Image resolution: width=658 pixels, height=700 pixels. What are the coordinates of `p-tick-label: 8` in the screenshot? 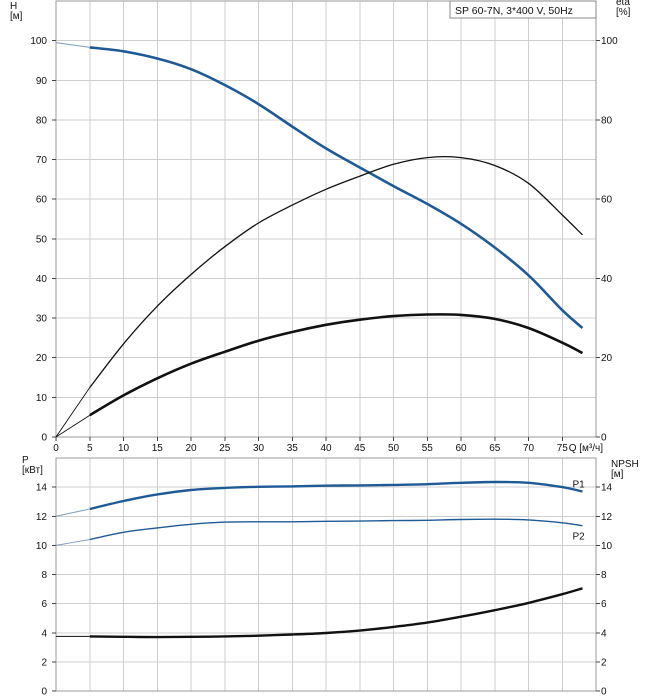 It's located at (44, 575).